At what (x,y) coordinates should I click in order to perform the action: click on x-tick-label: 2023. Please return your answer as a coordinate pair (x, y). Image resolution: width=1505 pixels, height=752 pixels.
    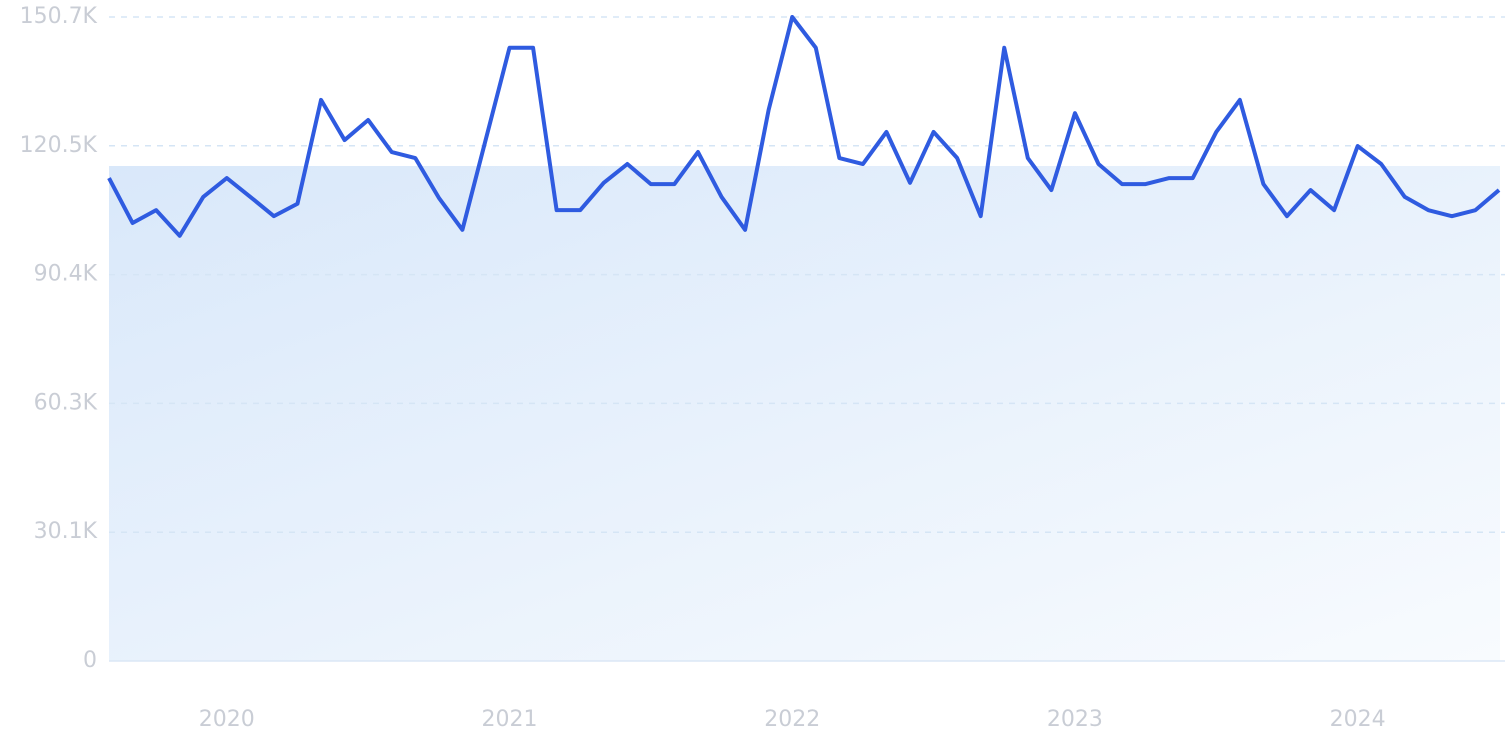
    Looking at the image, I should click on (1075, 719).